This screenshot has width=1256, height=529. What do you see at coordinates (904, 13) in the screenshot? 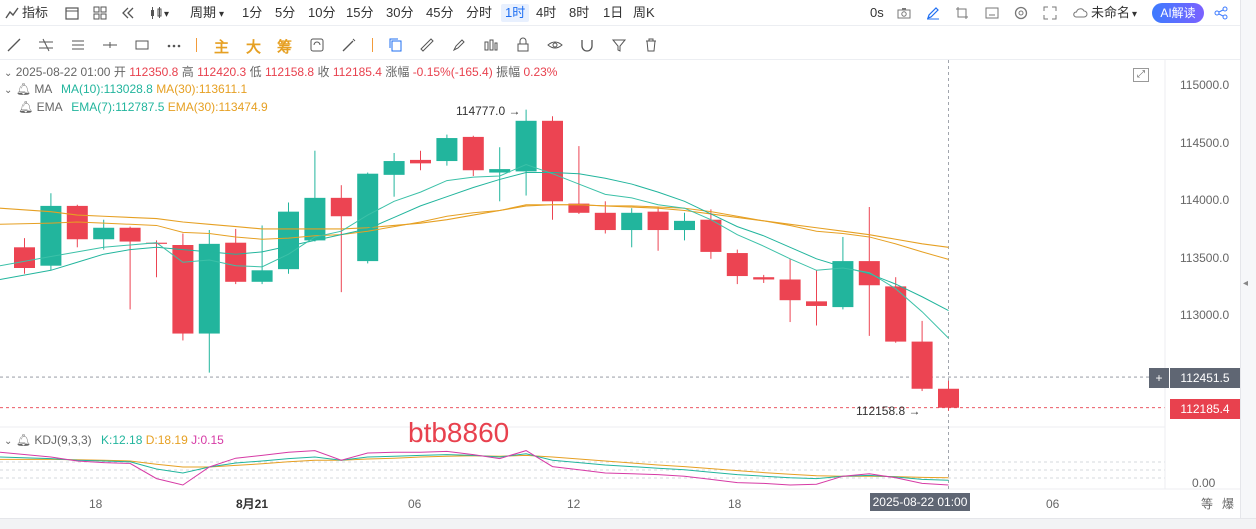
I see `camera-icon` at bounding box center [904, 13].